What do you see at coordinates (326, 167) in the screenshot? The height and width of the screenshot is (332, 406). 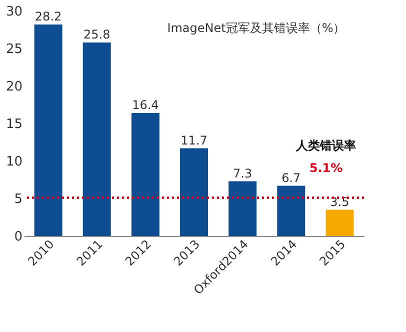 I see `ref-line-label: 5.1%` at bounding box center [326, 167].